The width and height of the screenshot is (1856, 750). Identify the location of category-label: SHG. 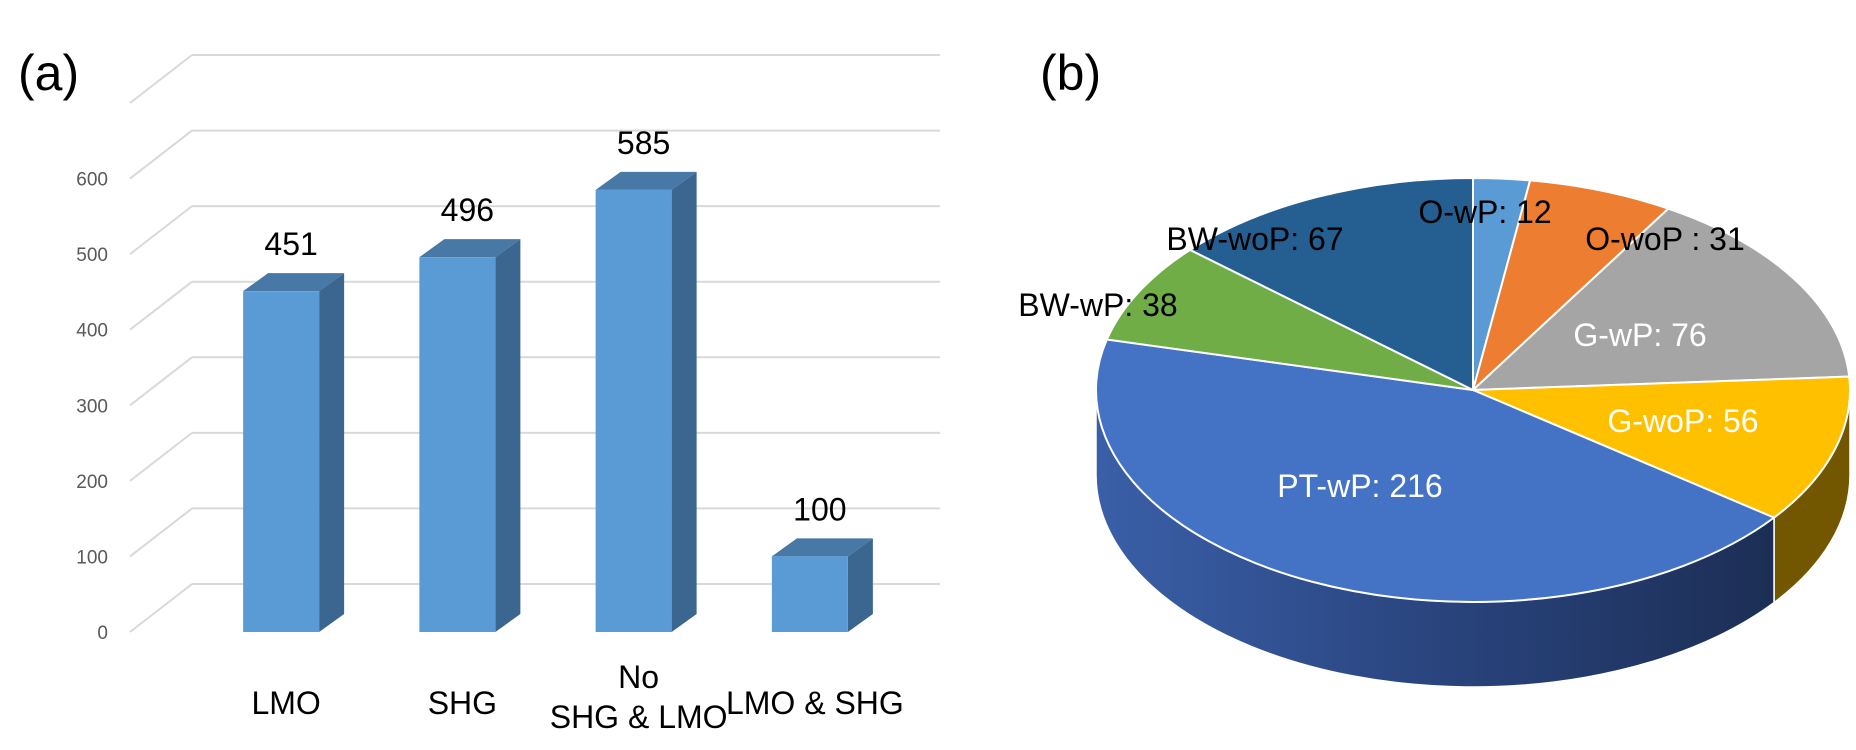
(462, 703).